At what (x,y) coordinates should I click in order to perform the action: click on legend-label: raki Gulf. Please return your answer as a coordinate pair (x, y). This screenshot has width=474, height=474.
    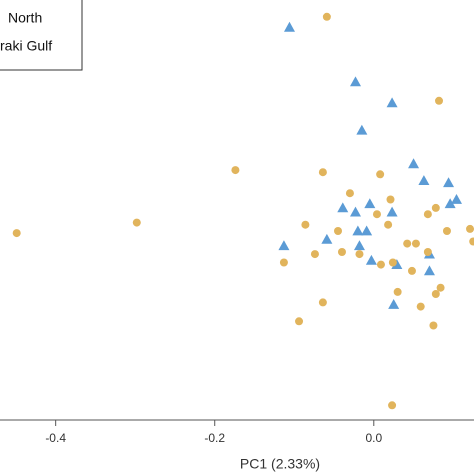
    Looking at the image, I should click on (26, 46).